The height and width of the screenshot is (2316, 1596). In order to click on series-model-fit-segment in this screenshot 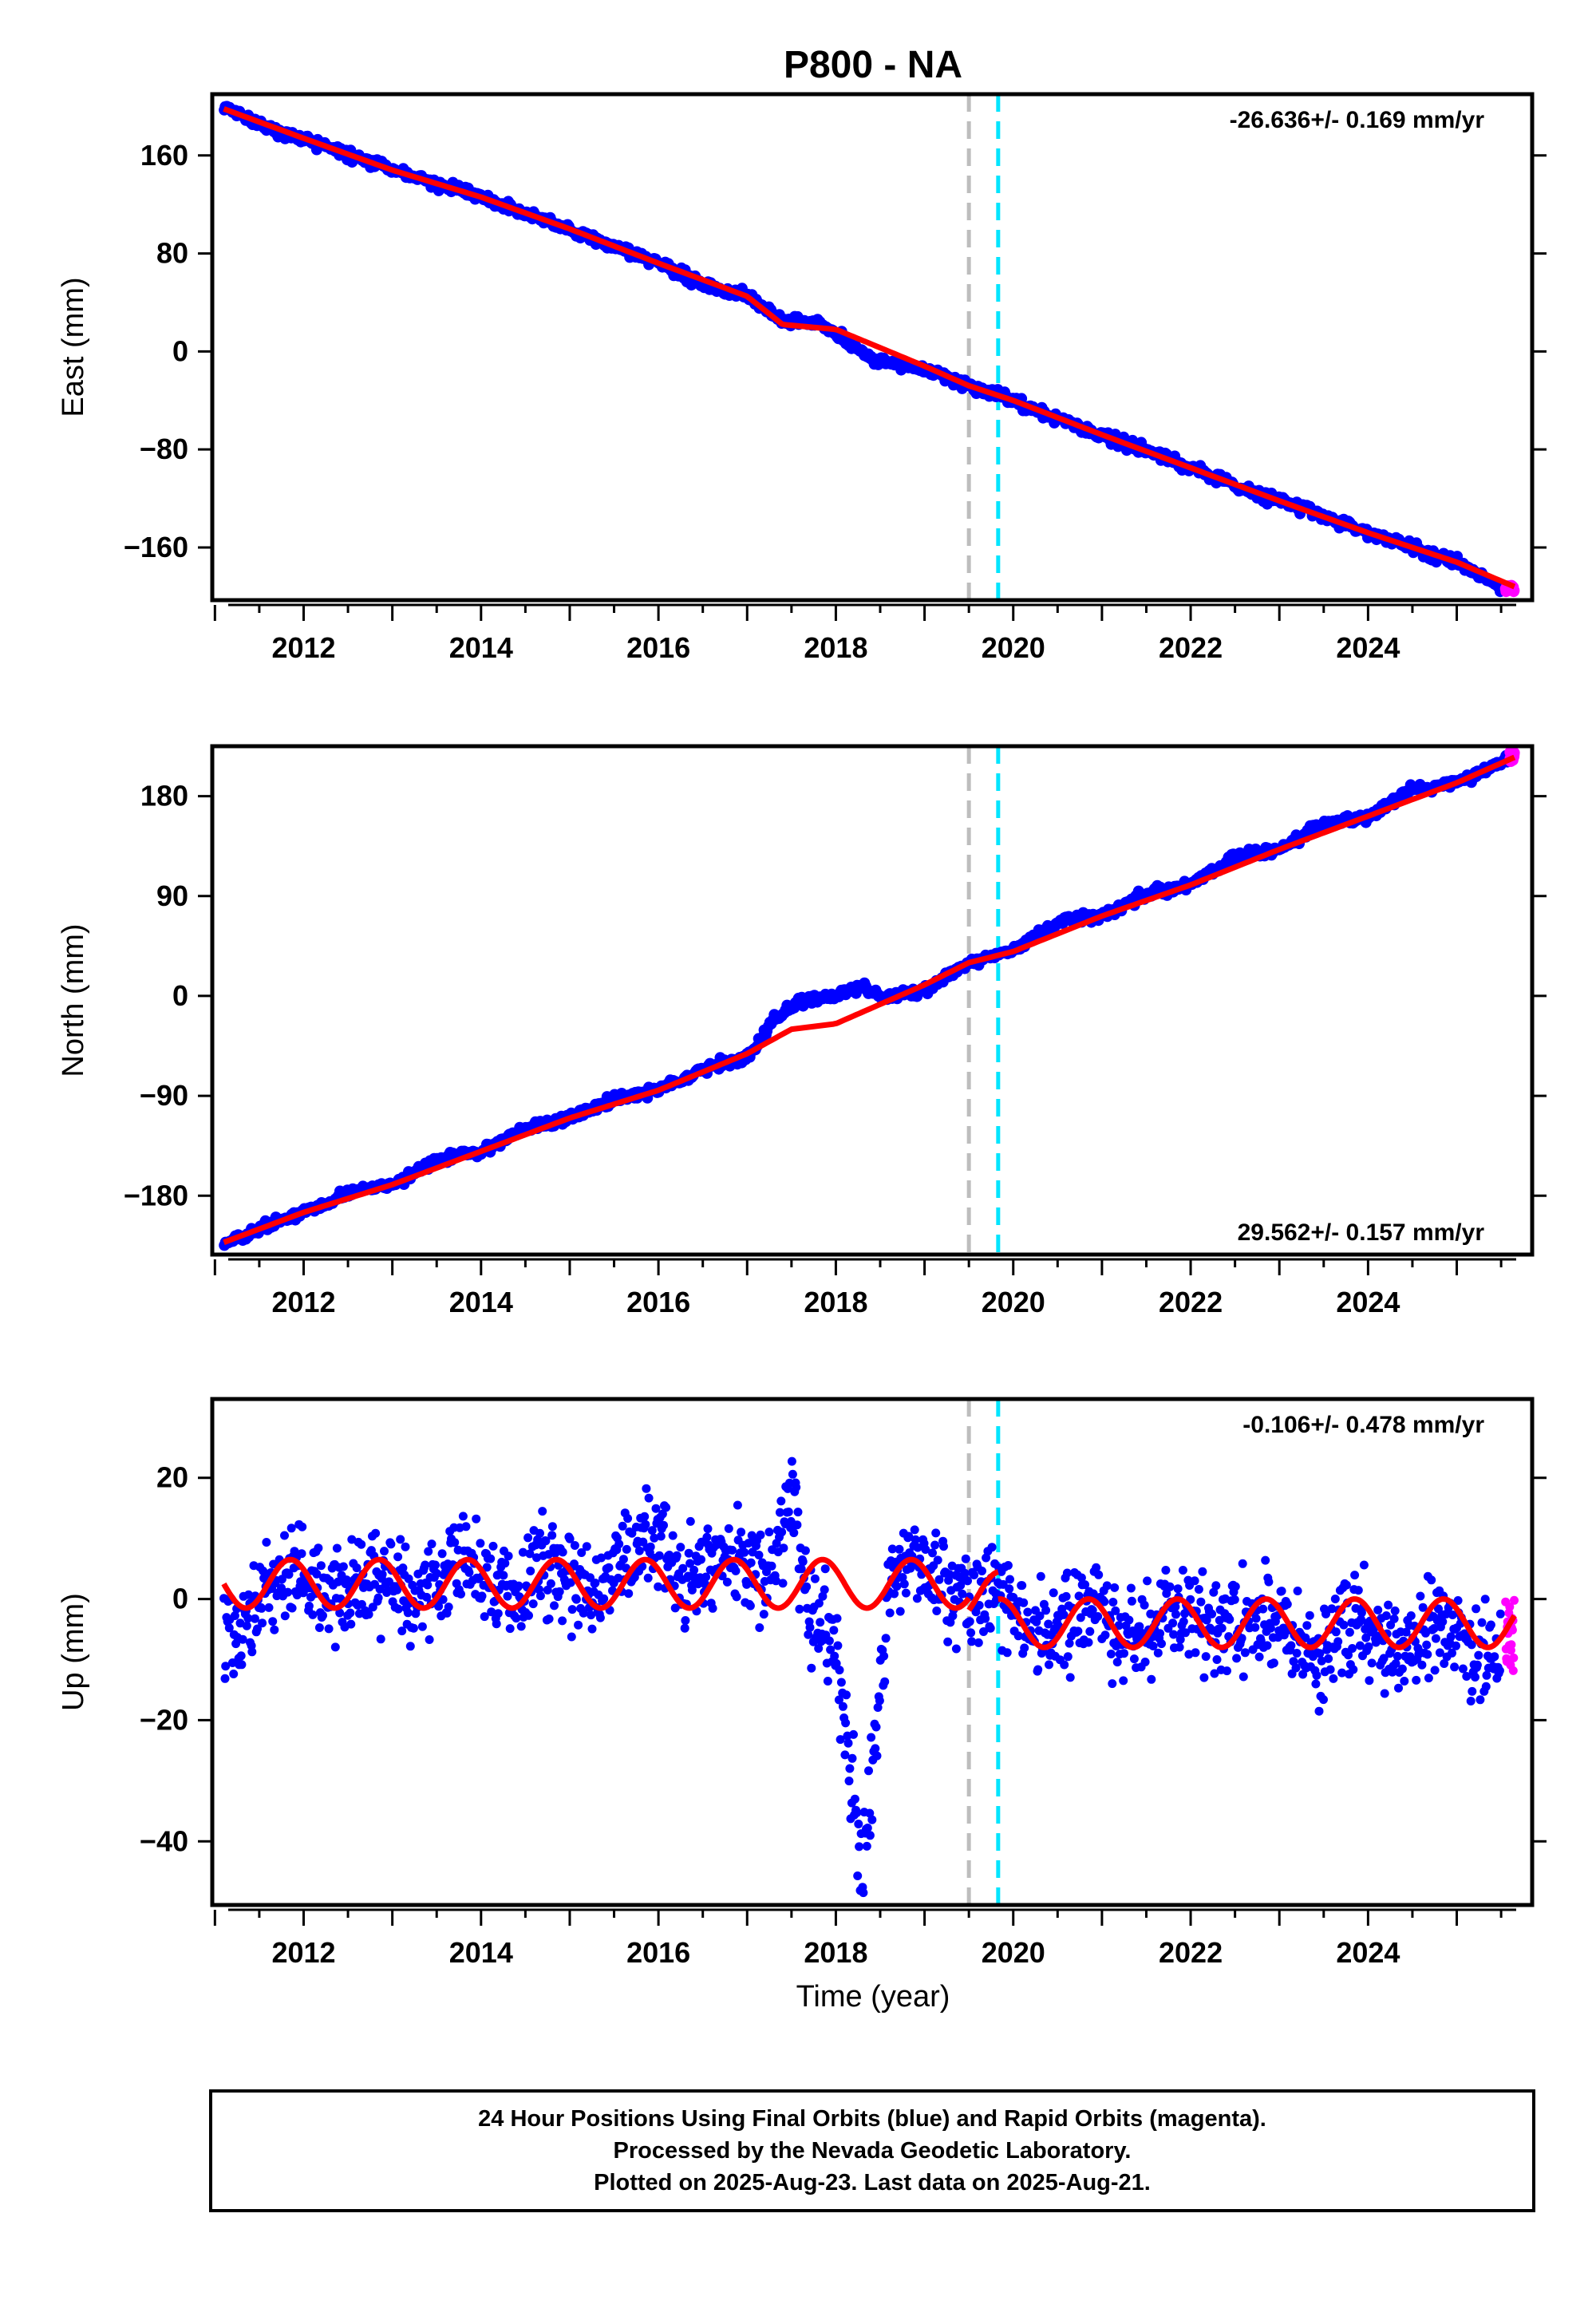, I will do `click(596, 1583)`.